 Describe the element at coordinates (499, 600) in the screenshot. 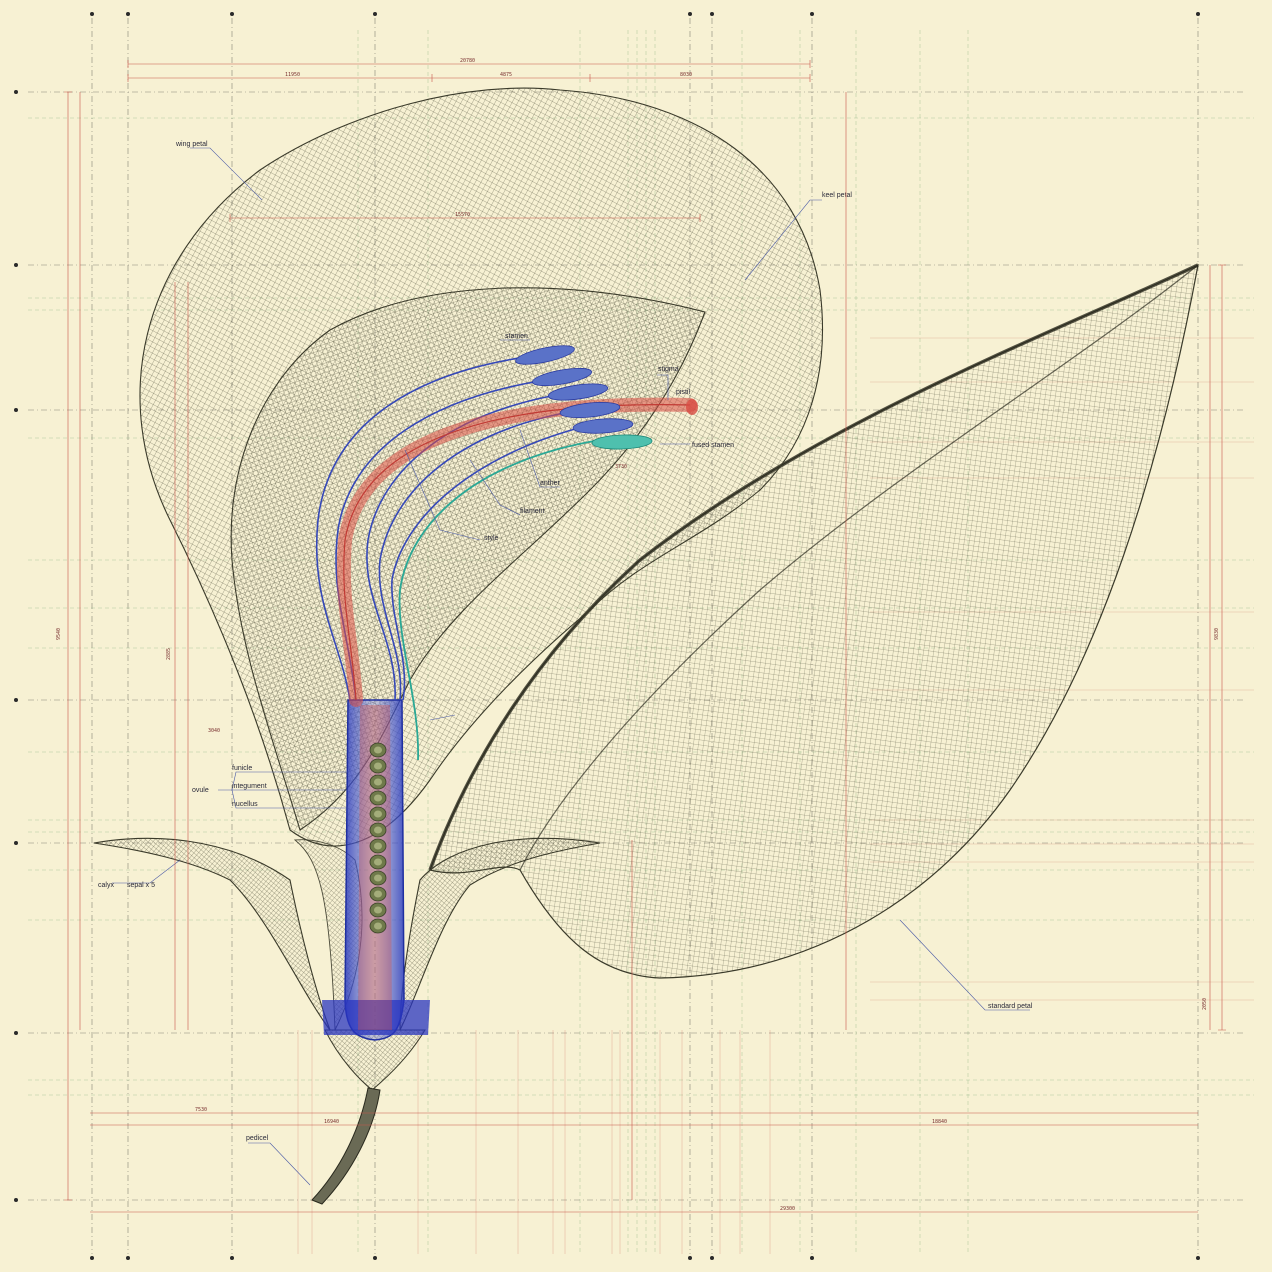

I see `fused-stamen-filament` at that location.